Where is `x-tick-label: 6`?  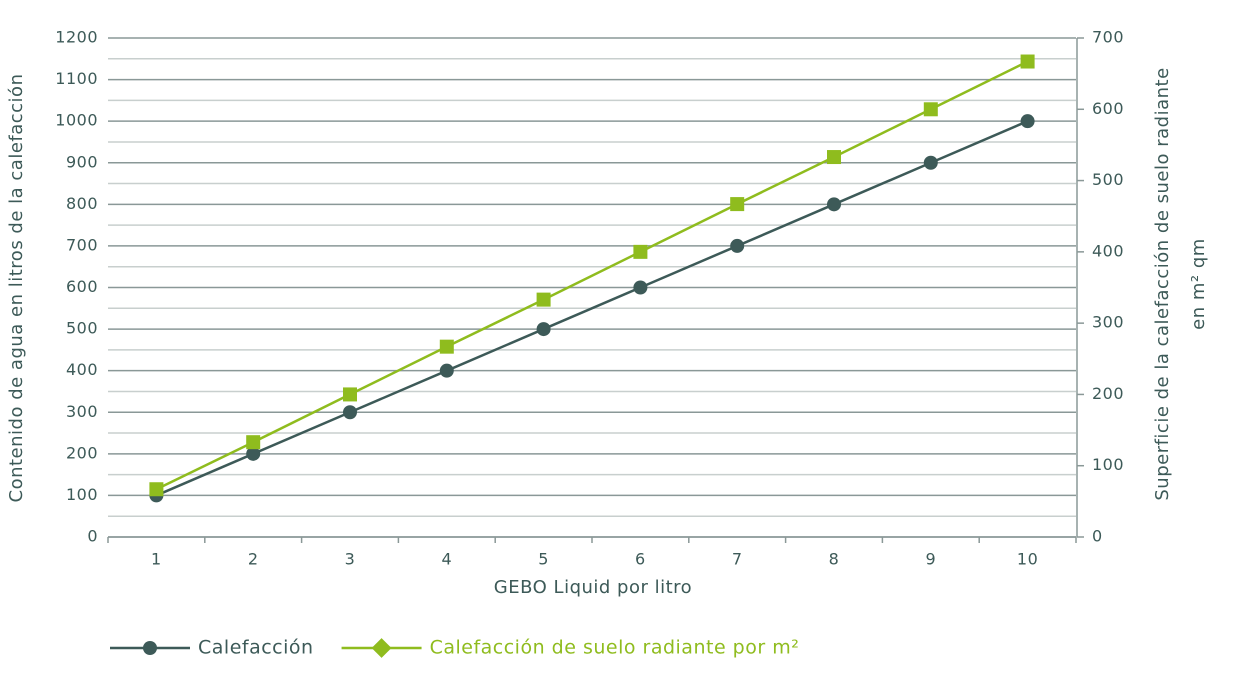 x-tick-label: 6 is located at coordinates (640, 559).